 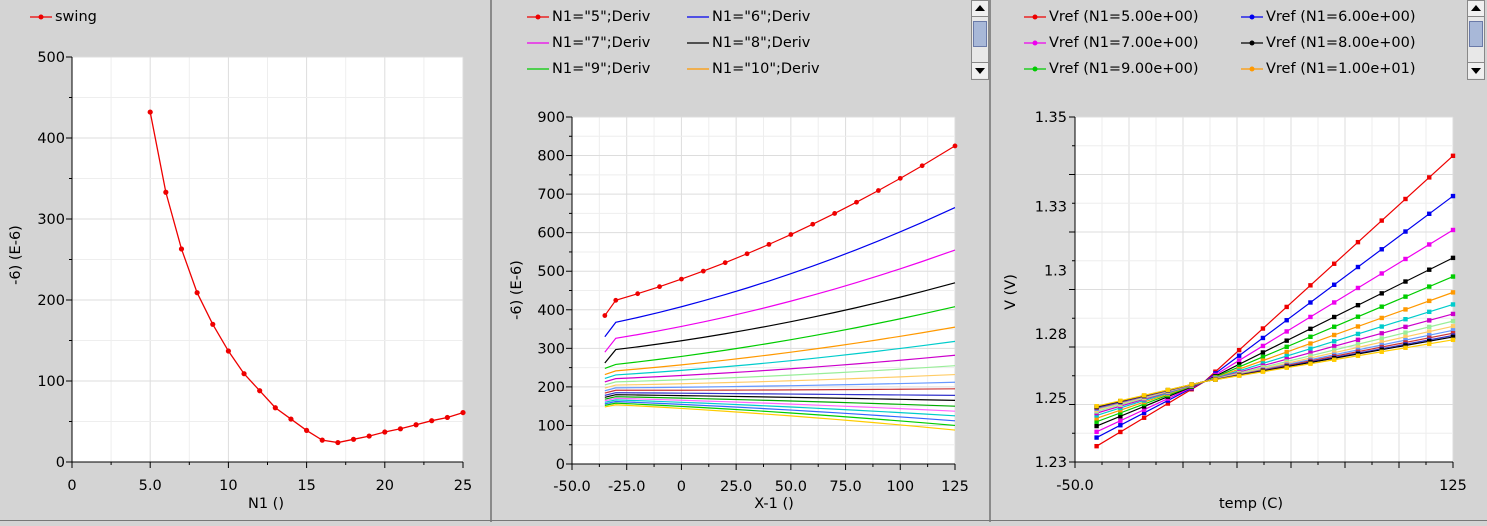 I want to click on x-tick-label: 125, so click(x=955, y=487).